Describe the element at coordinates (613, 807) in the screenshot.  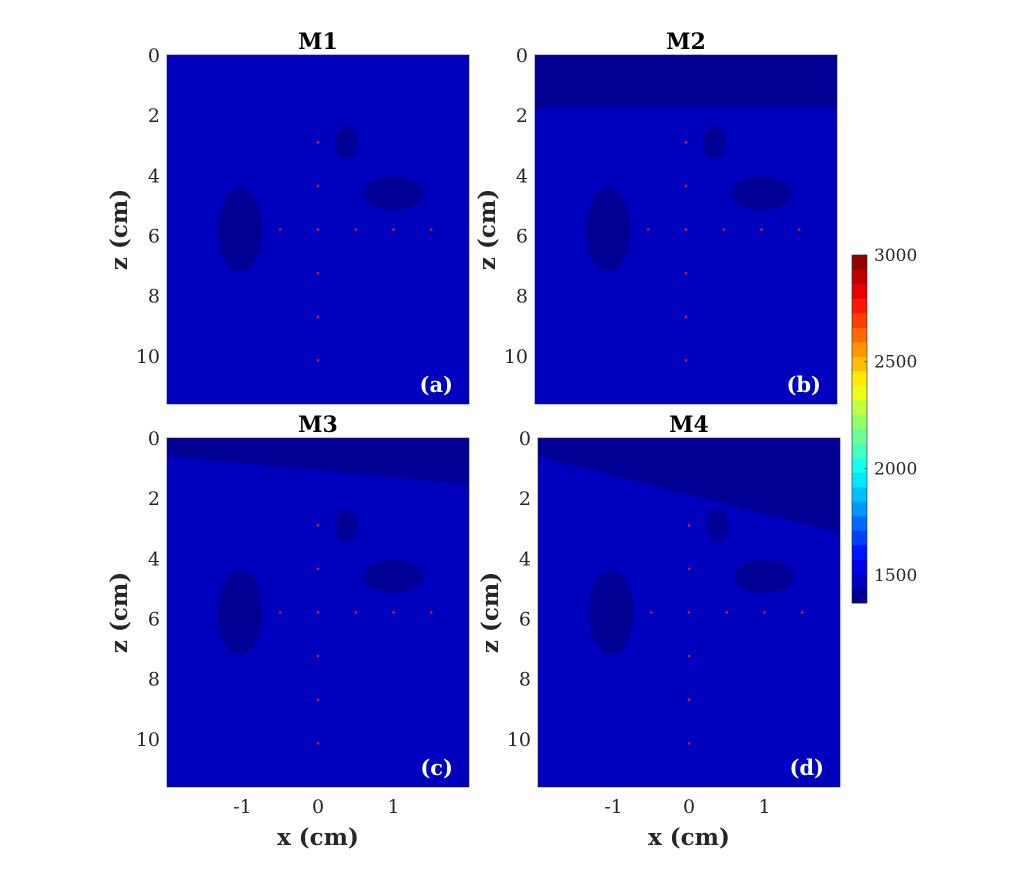
I see `x-tick-label: -1` at that location.